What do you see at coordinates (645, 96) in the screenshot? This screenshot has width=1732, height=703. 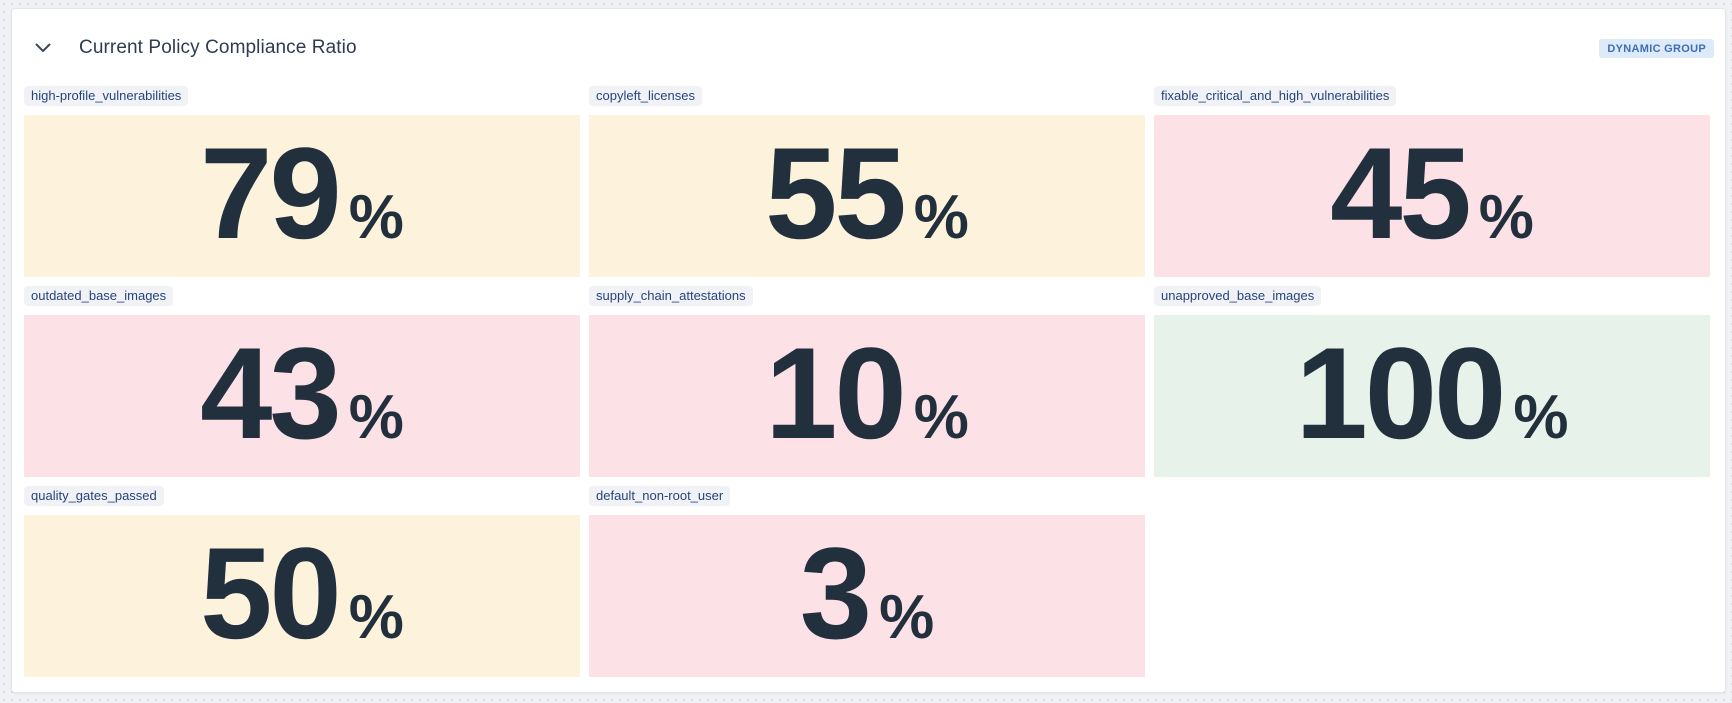 I see `policy-label-pill: copyleft_licenses` at bounding box center [645, 96].